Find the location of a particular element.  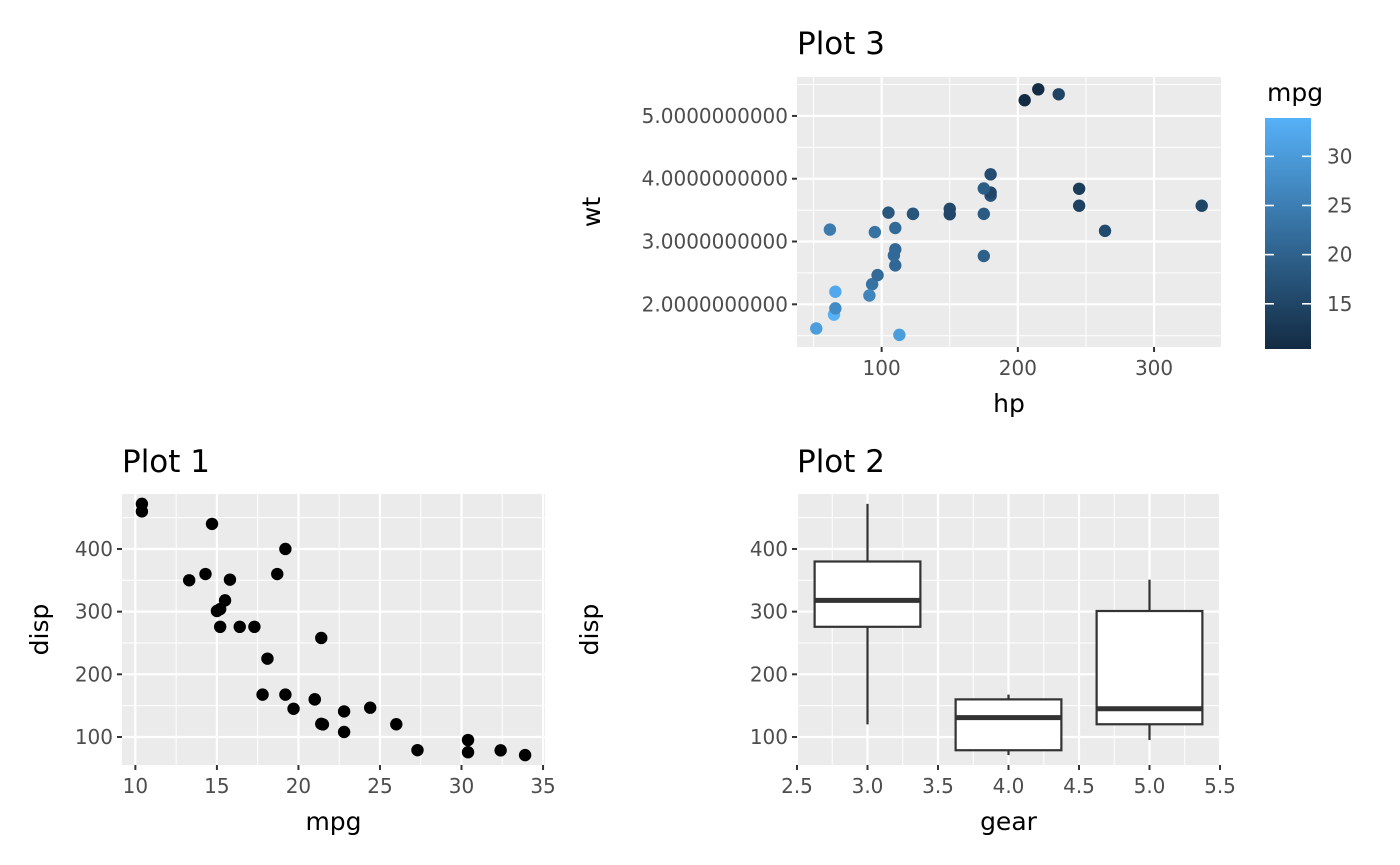

plot2-x-axis: 2.5 3.0 3.5 4.0 4.5 5.0 5.5 is located at coordinates (1008, 781).